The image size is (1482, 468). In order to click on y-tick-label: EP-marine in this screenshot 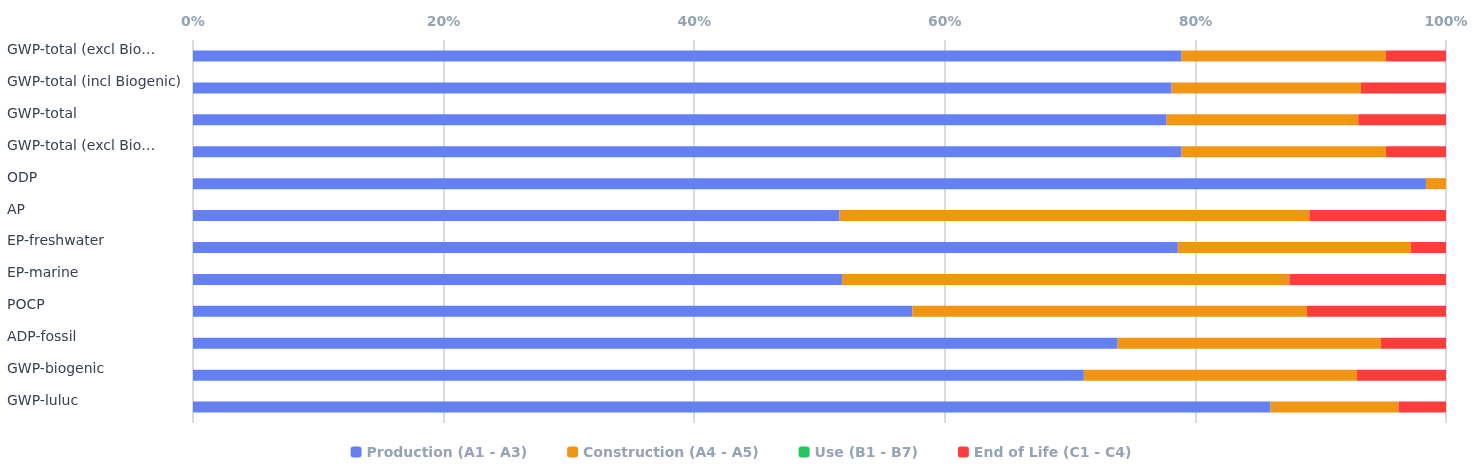, I will do `click(43, 272)`.